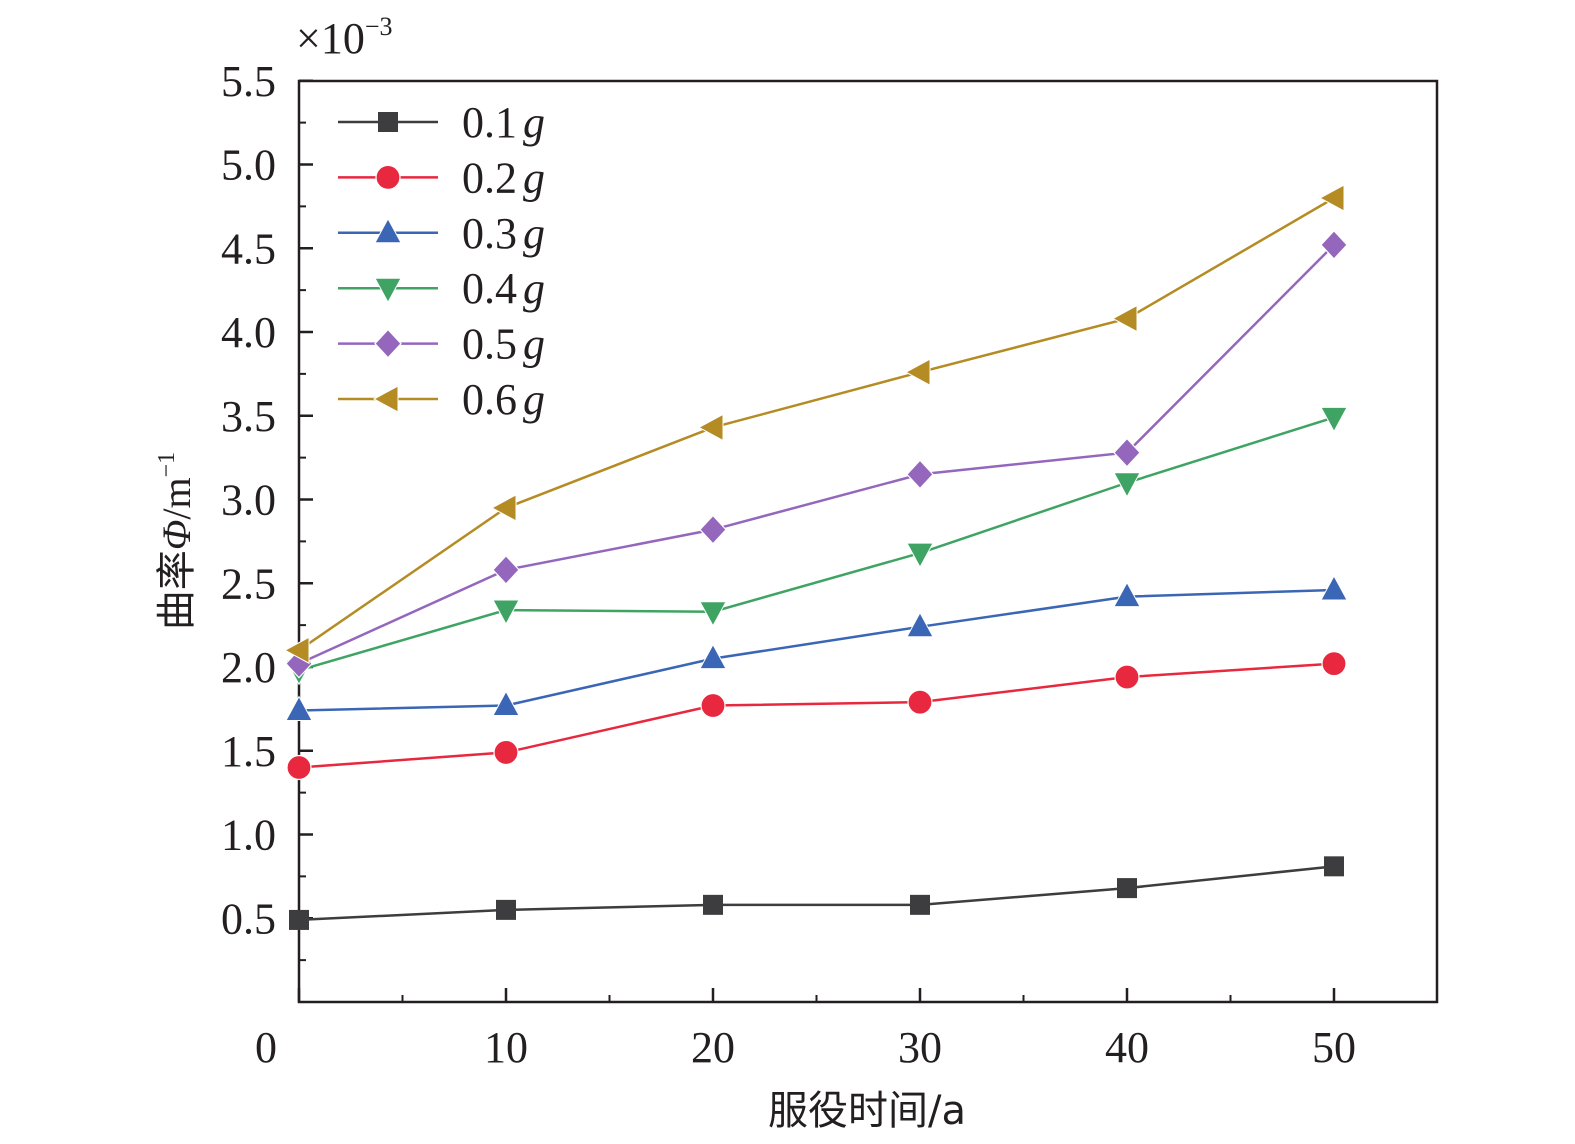  What do you see at coordinates (248, 751) in the screenshot?
I see `y-tick-label: 1.5` at bounding box center [248, 751].